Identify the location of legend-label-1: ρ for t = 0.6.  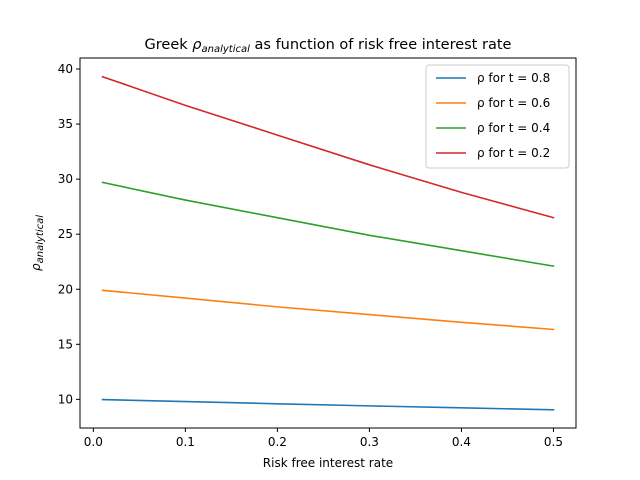
(513, 103).